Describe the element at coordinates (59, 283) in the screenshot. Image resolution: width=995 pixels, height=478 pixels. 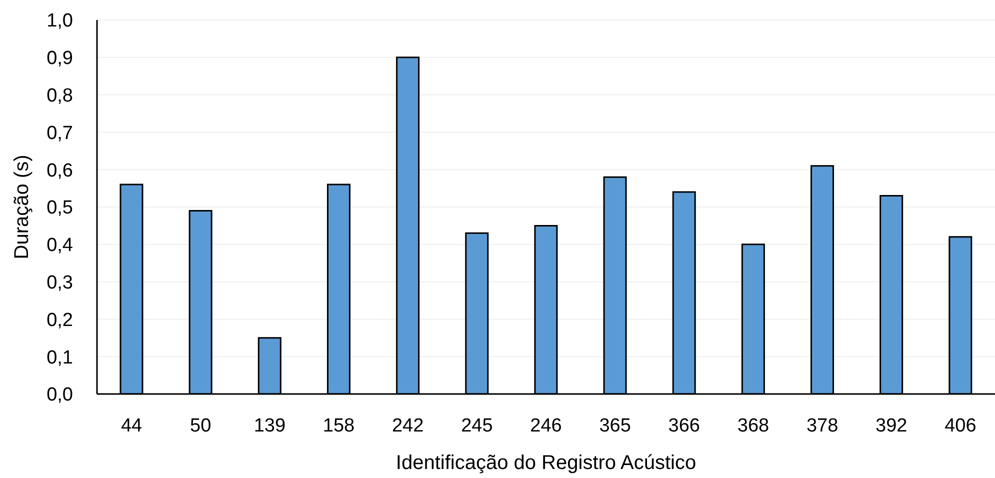
I see `y-tick-label: 0,3` at that location.